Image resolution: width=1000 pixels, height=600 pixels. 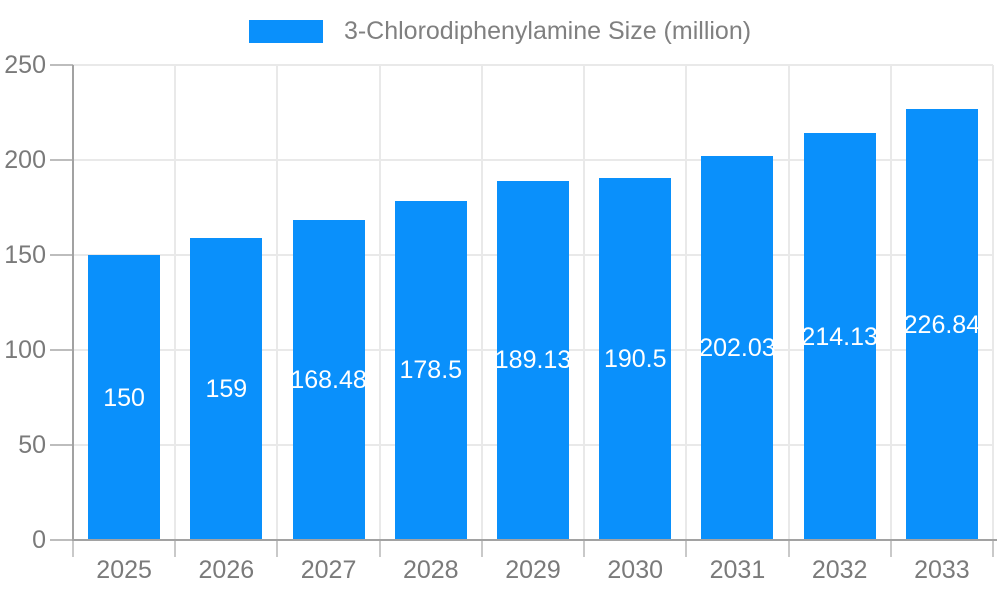 What do you see at coordinates (226, 570) in the screenshot?
I see `x-tick-label: 2026` at bounding box center [226, 570].